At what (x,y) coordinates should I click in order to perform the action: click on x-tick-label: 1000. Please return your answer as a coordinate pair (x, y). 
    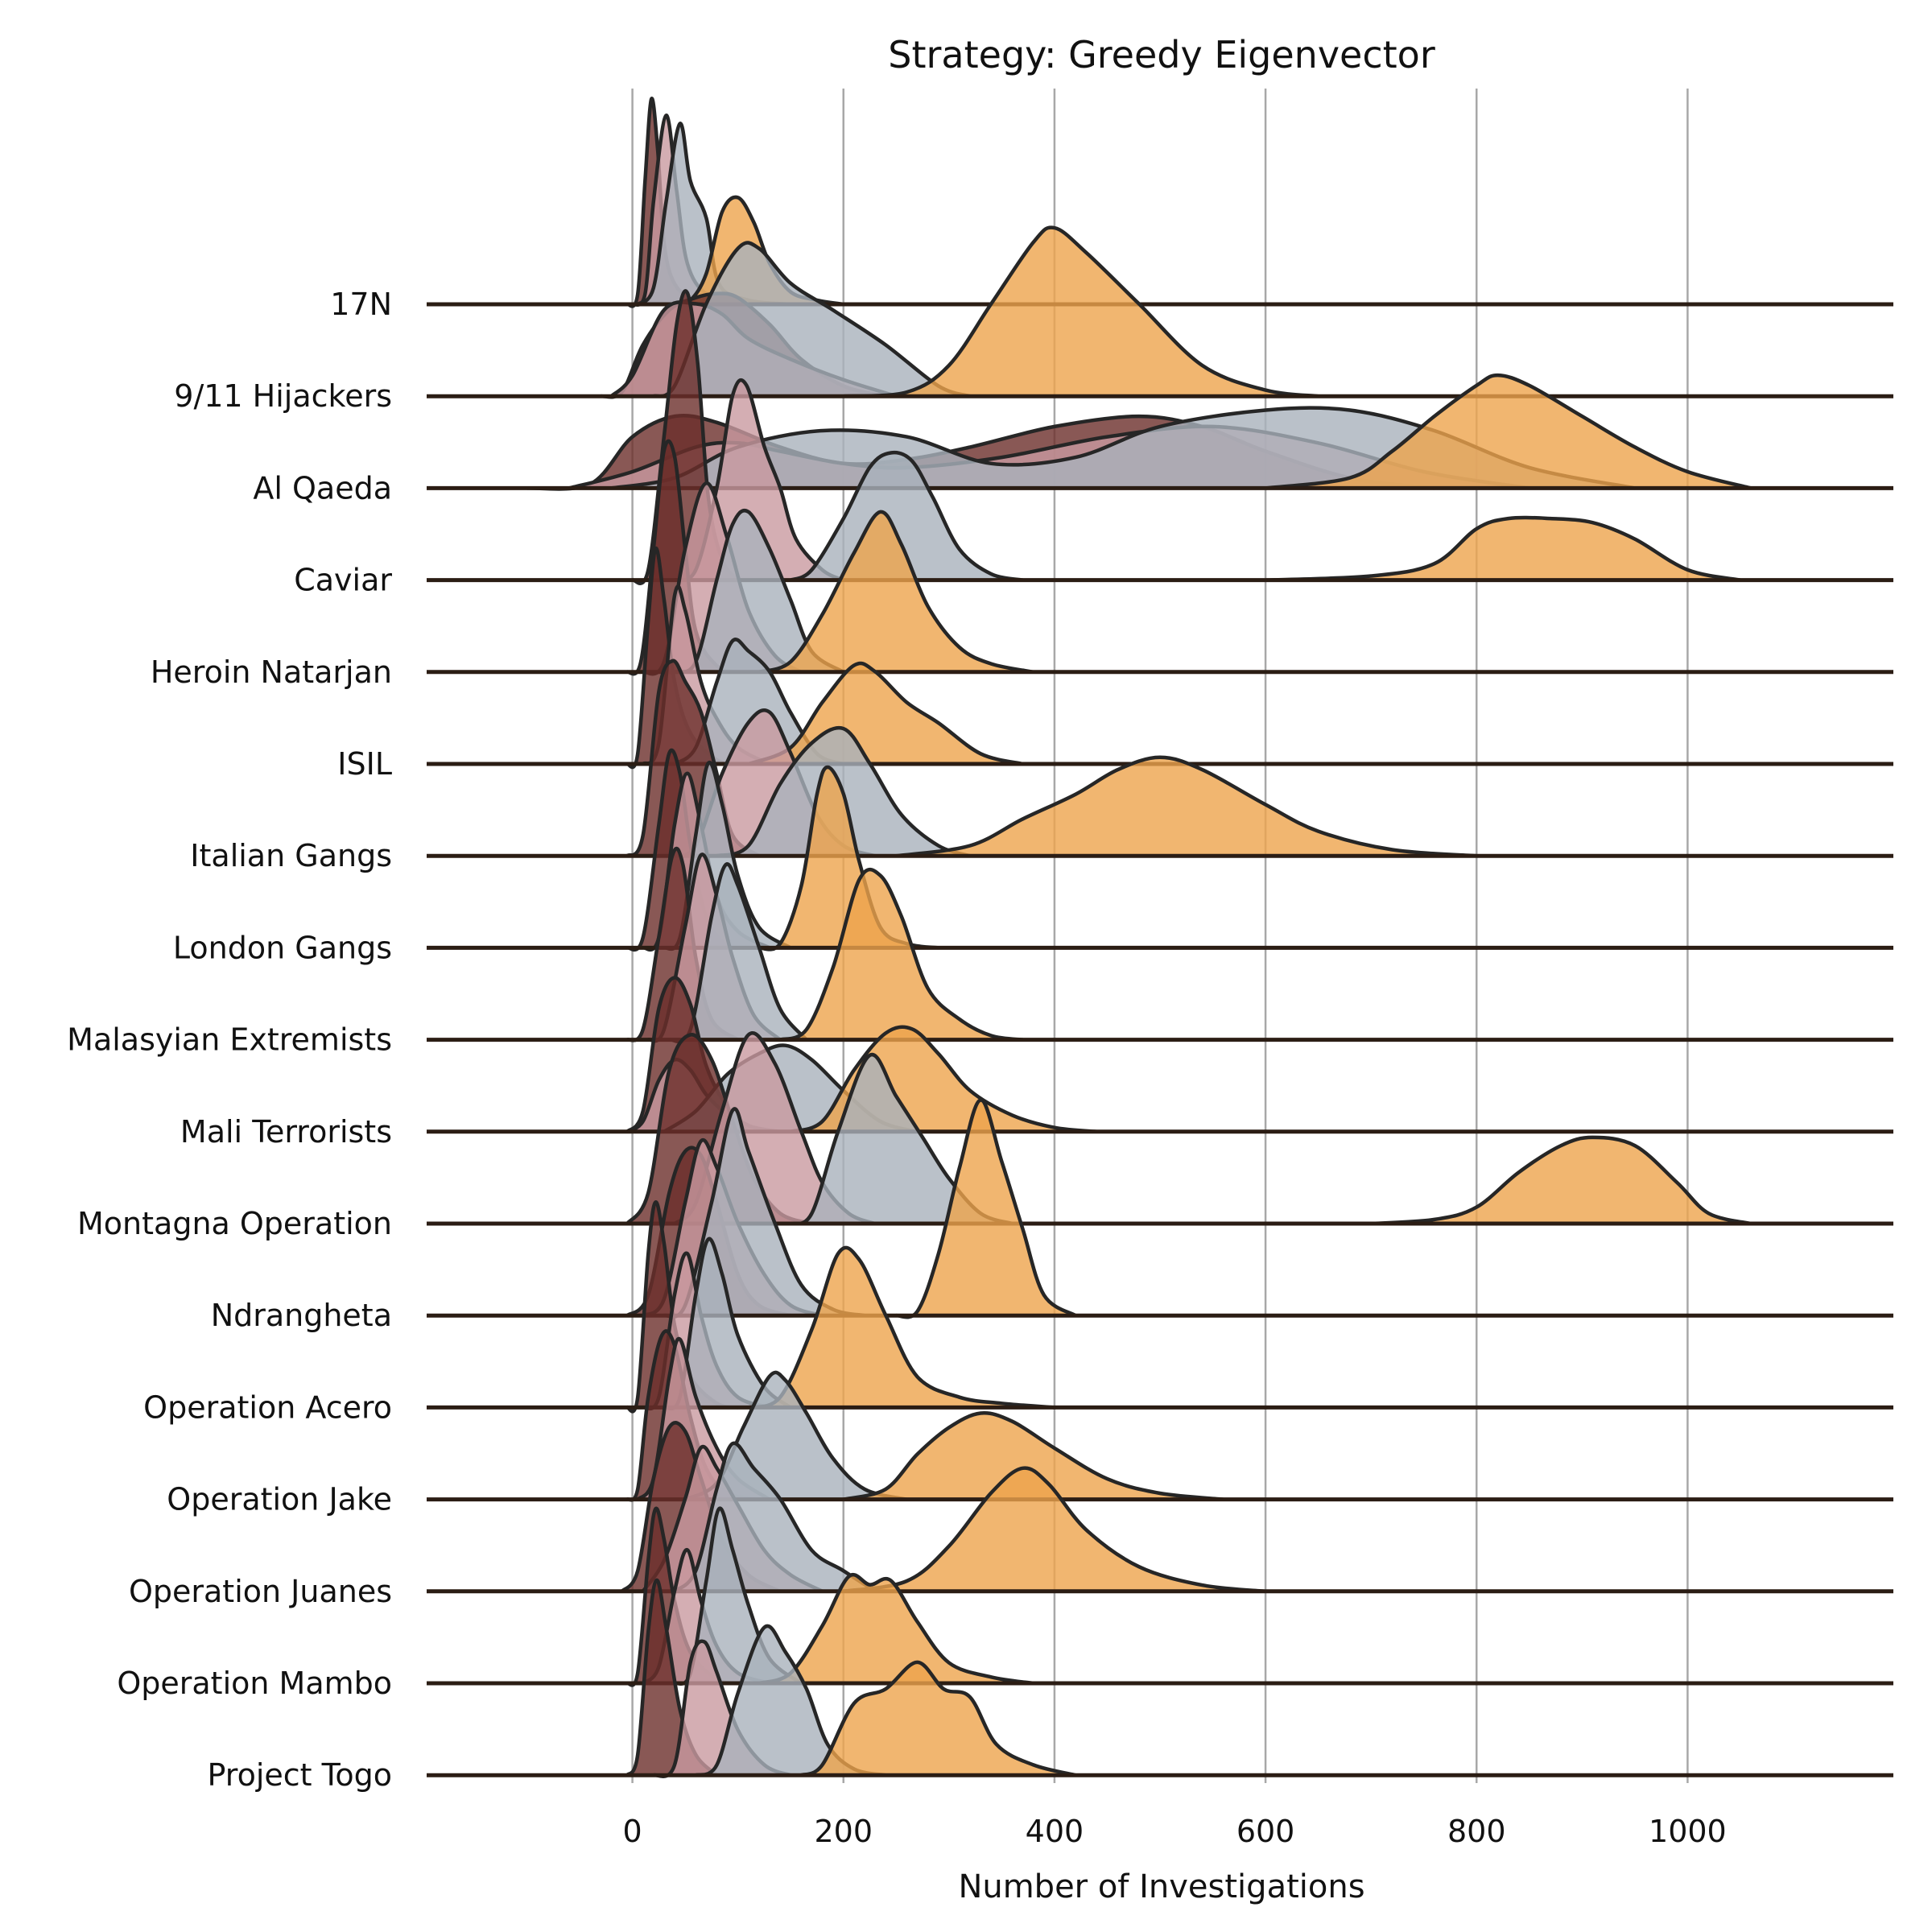
    Looking at the image, I should click on (1688, 1831).